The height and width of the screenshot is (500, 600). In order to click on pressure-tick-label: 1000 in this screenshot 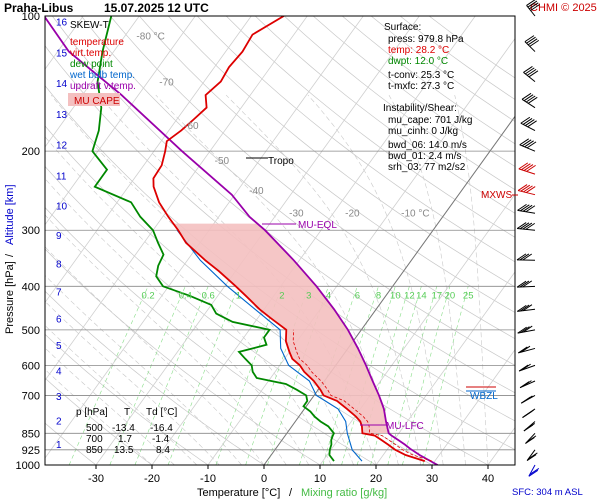, I will do `click(28, 466)`.